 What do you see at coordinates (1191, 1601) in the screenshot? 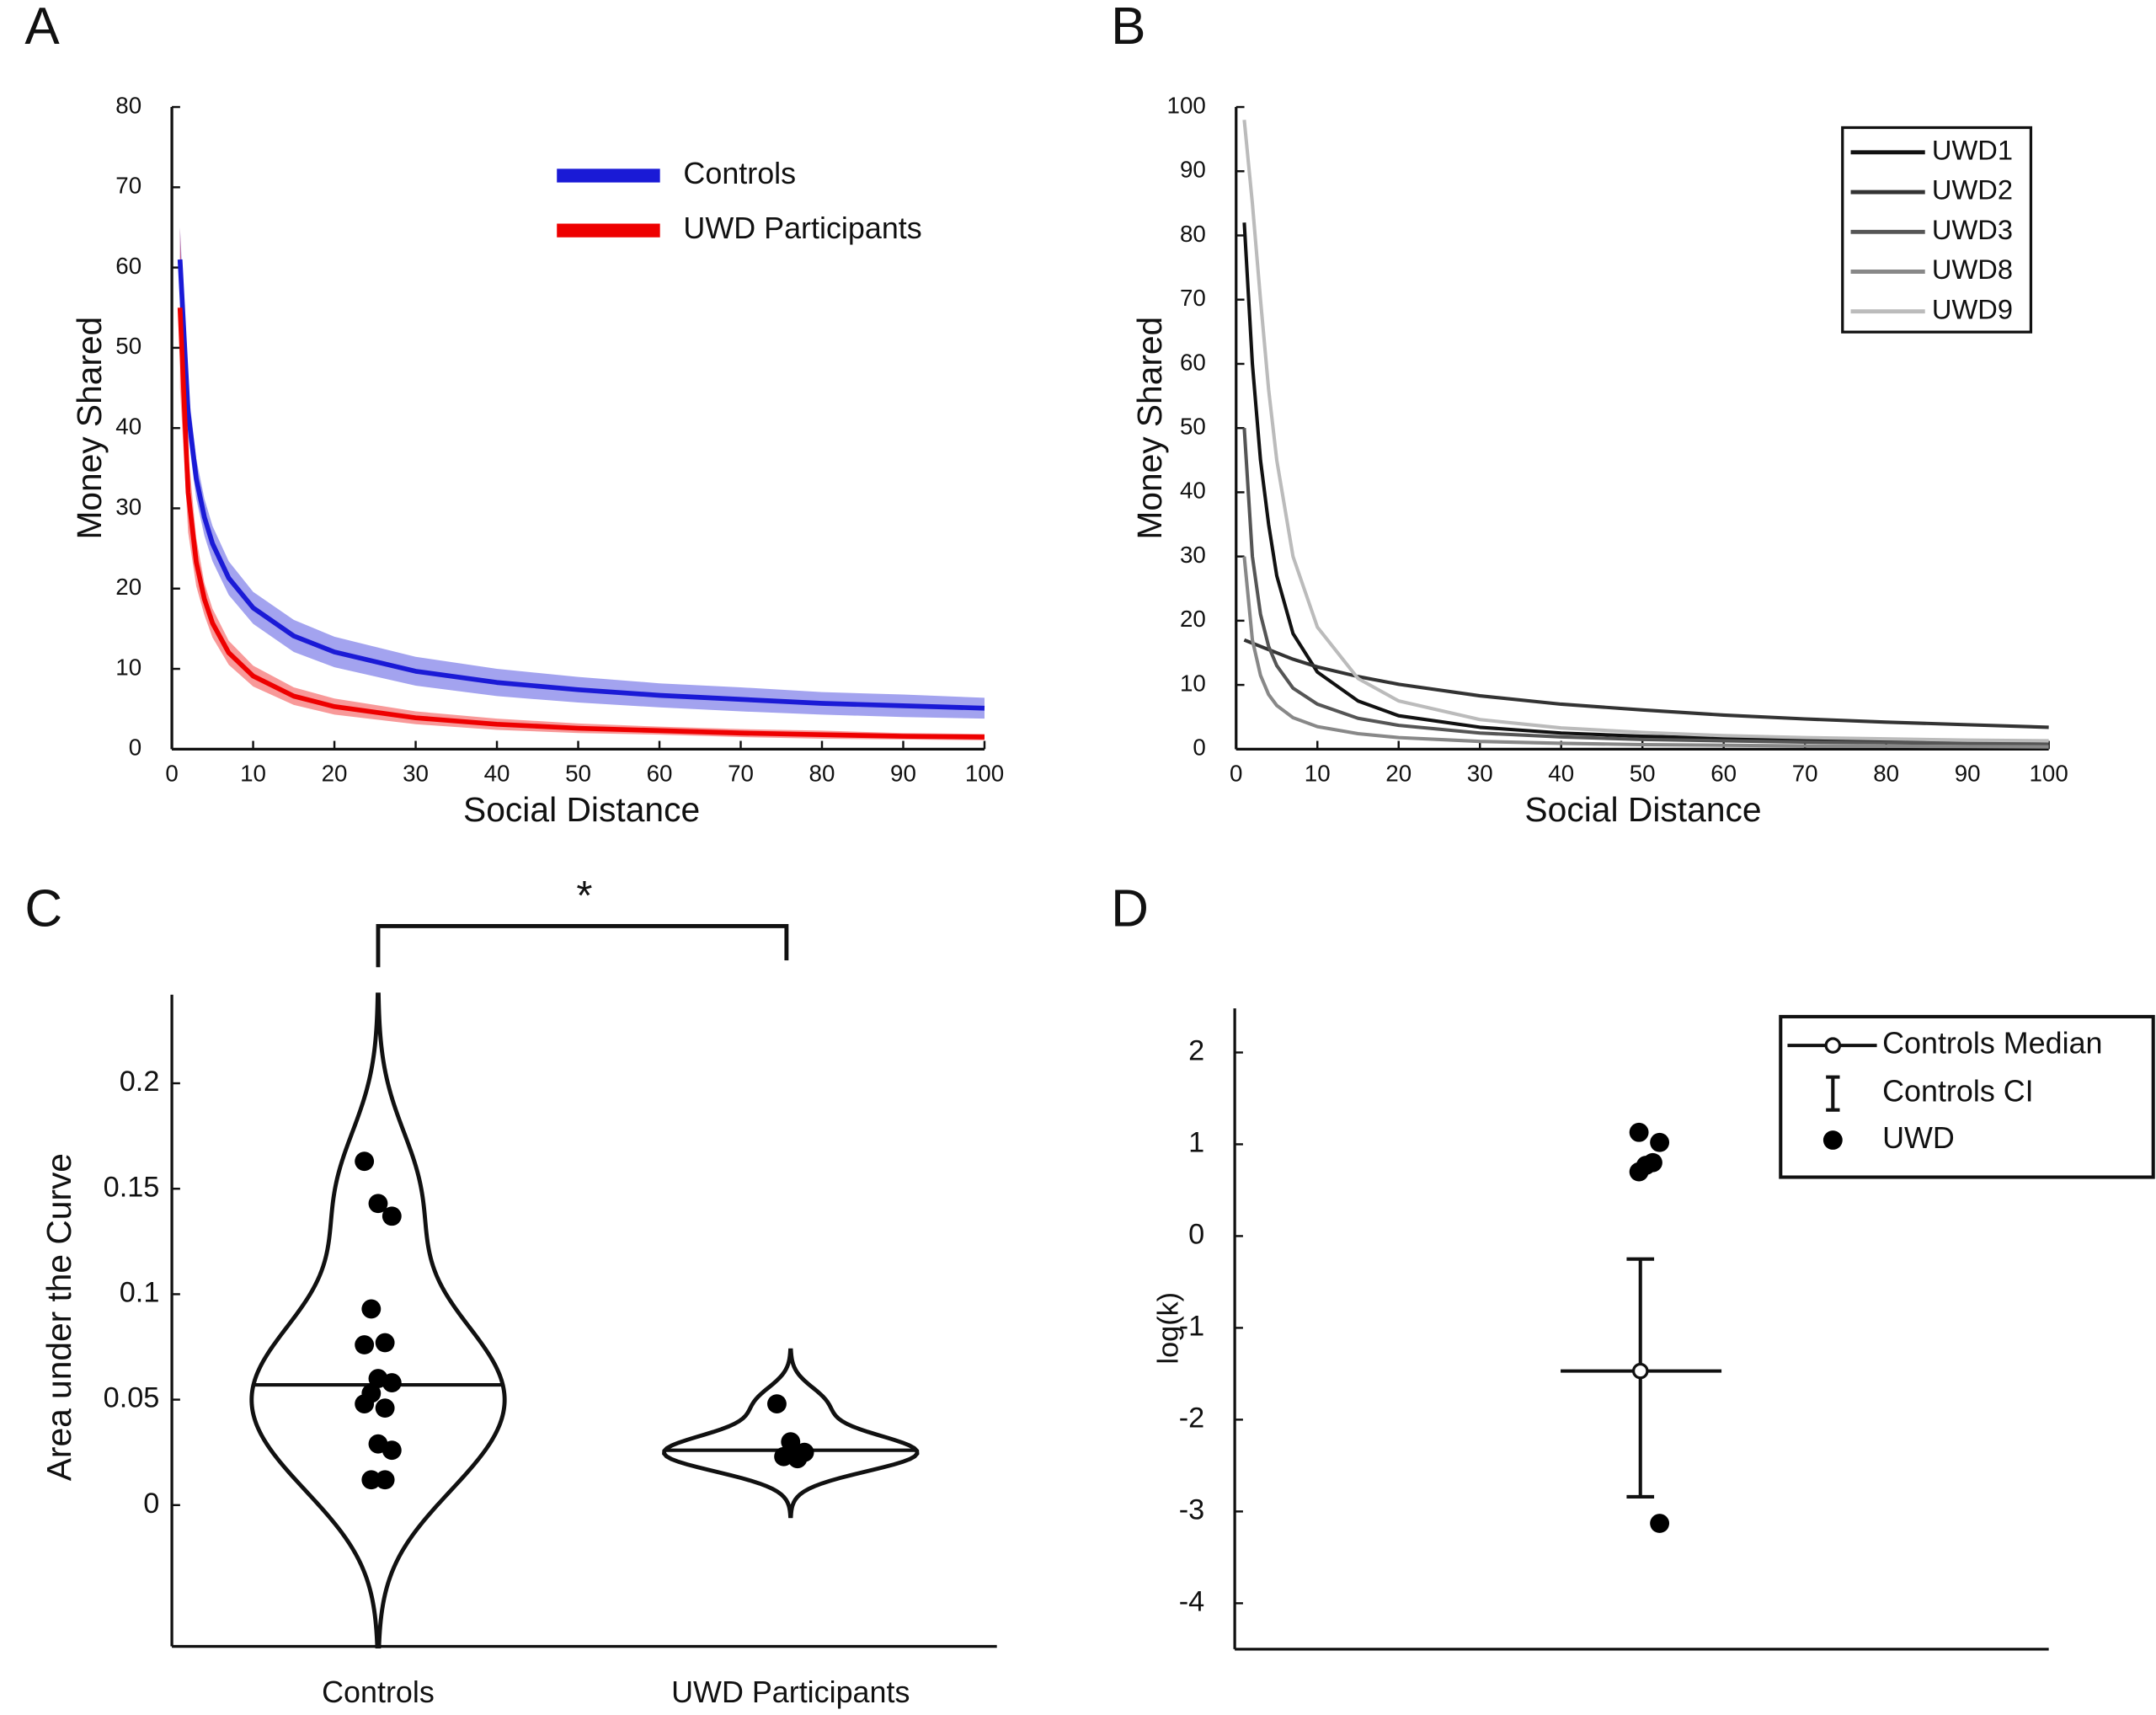
I see `y-tick-label: -4` at bounding box center [1191, 1601].